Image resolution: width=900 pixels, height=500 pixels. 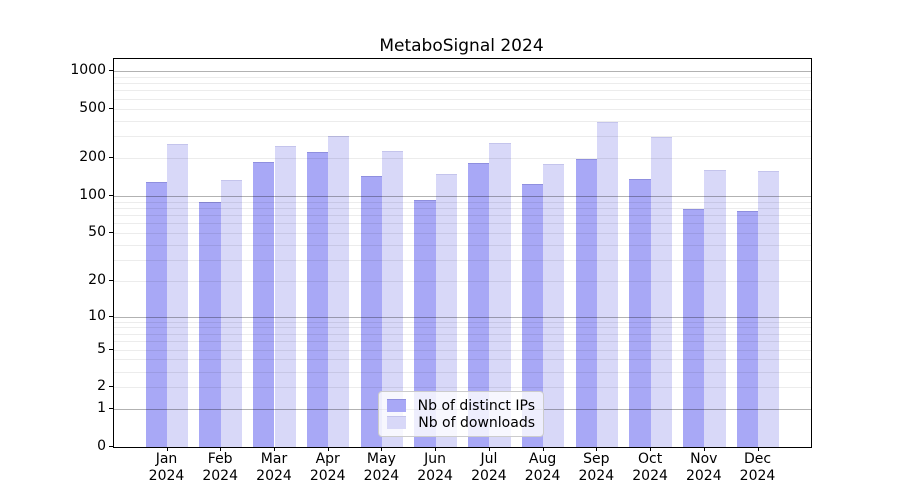 I want to click on bar-ips-aug, so click(x=532, y=315).